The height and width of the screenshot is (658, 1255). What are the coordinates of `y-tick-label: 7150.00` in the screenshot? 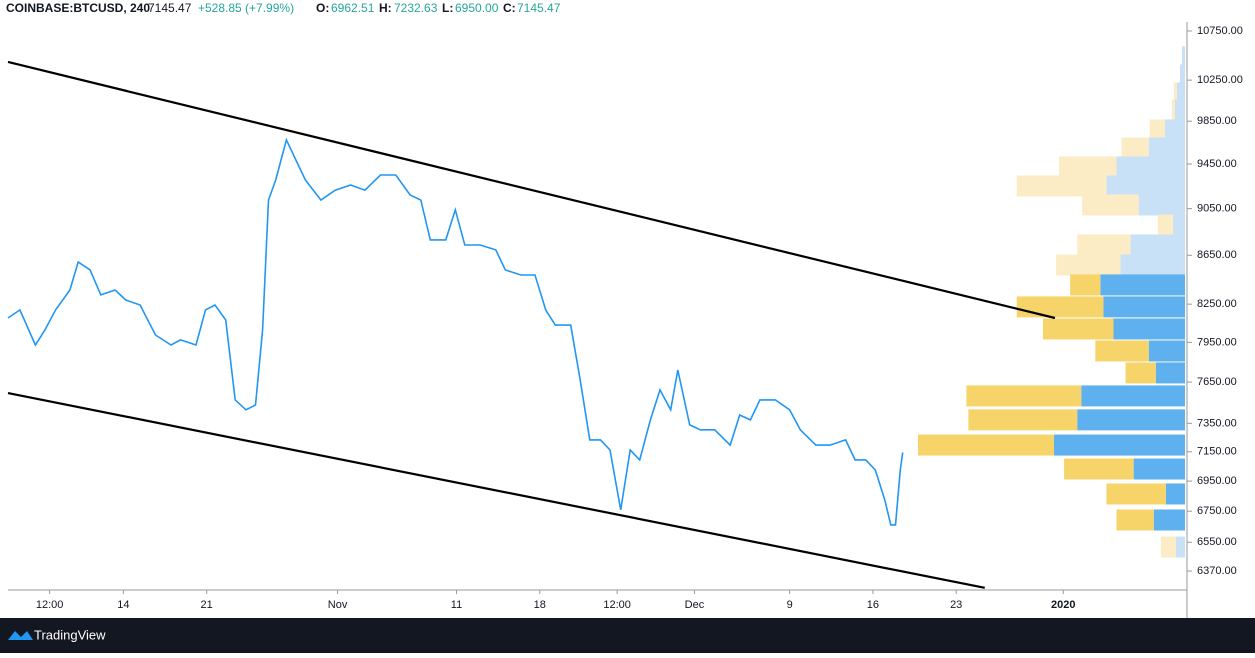 It's located at (1217, 452).